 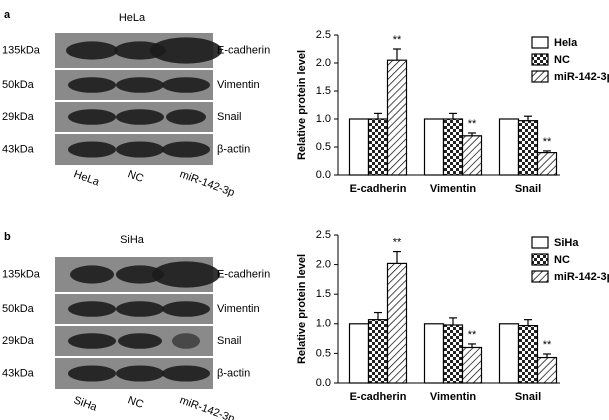 I want to click on lane-label: HeLa, so click(x=87, y=178).